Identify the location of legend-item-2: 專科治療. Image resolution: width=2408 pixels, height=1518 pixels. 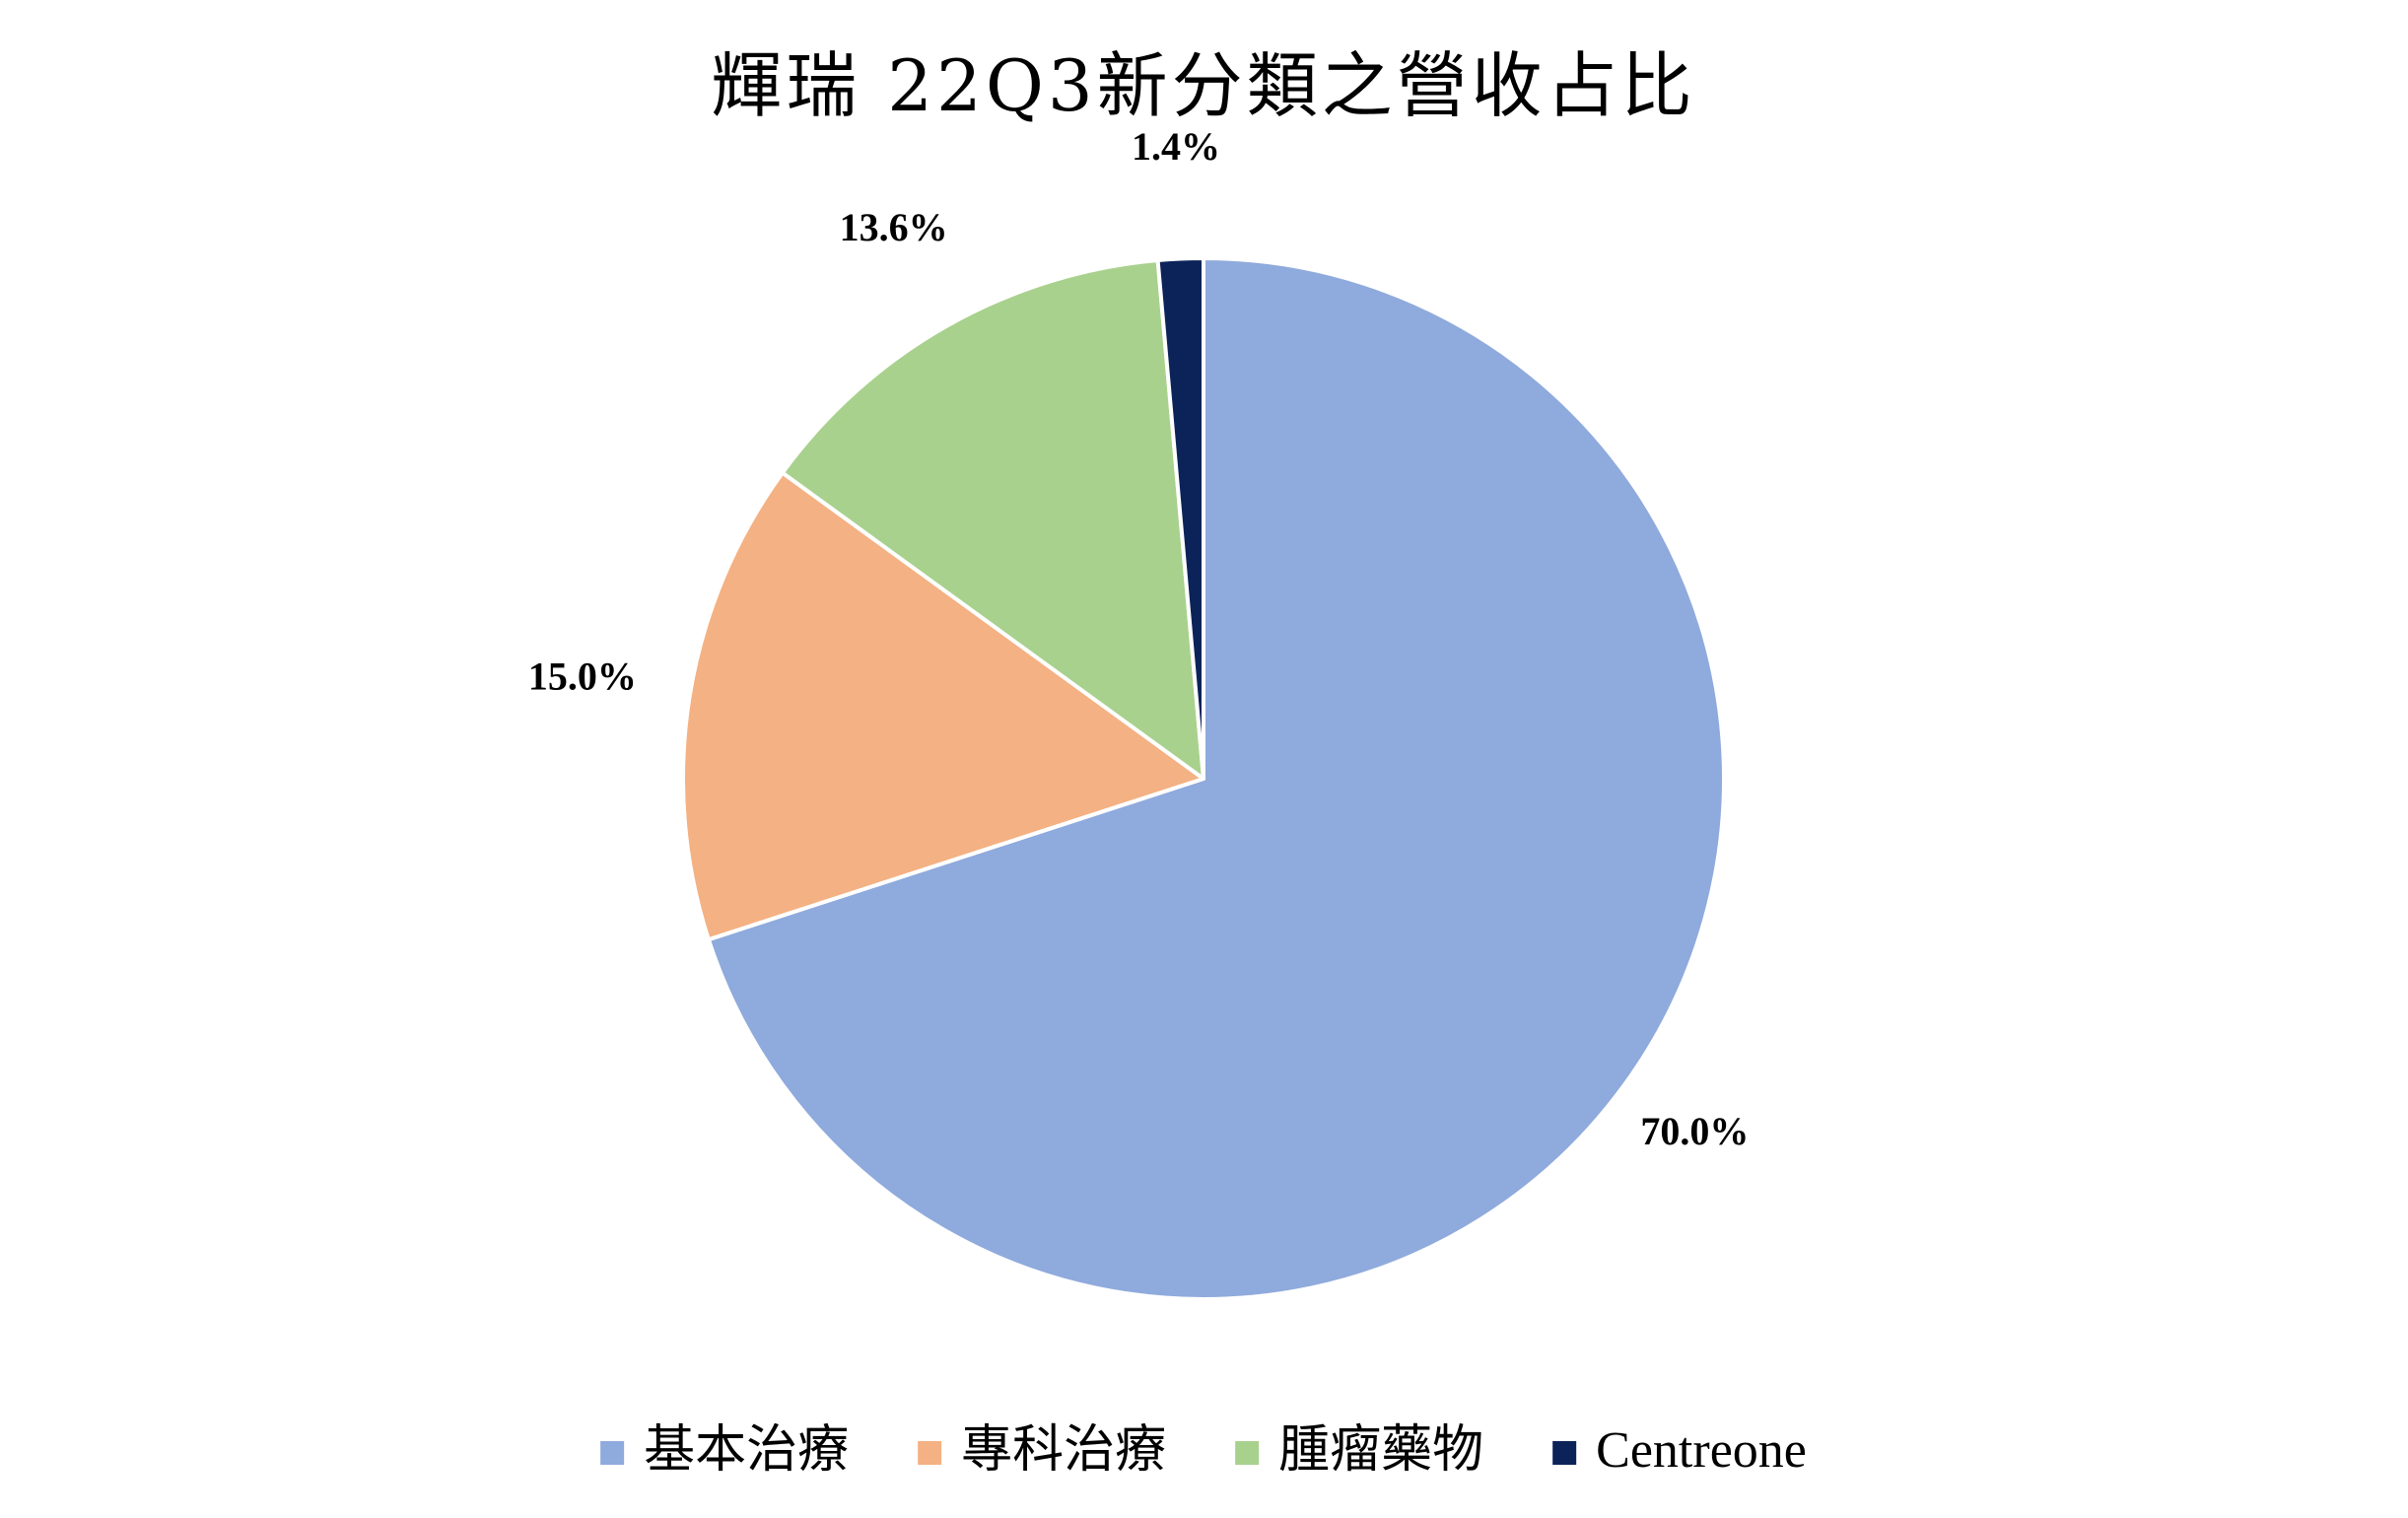
(1042, 1451).